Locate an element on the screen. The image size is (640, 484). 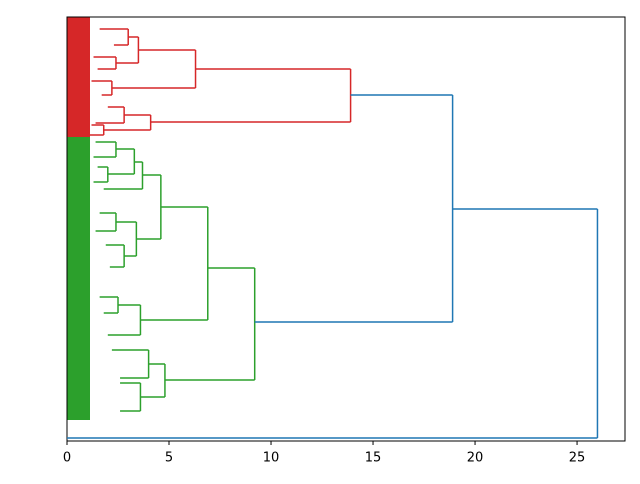
x-tick-label: 0 is located at coordinates (67, 458).